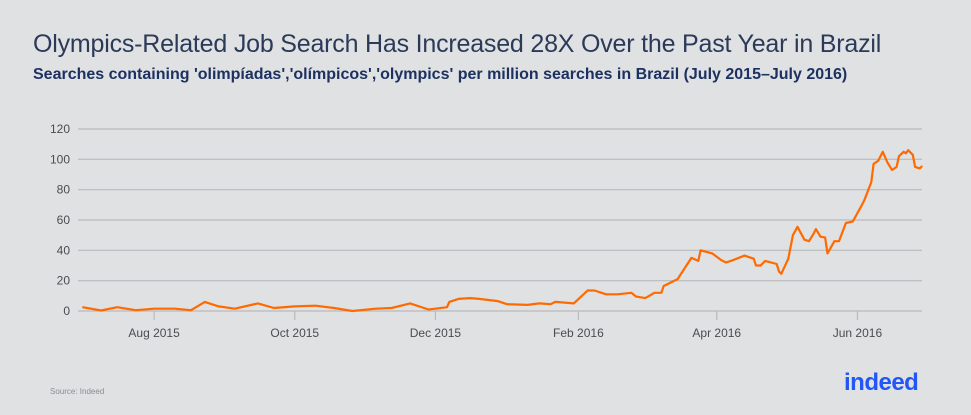 This screenshot has width=971, height=415. Describe the element at coordinates (64, 281) in the screenshot. I see `y-tick-label: 20` at that location.